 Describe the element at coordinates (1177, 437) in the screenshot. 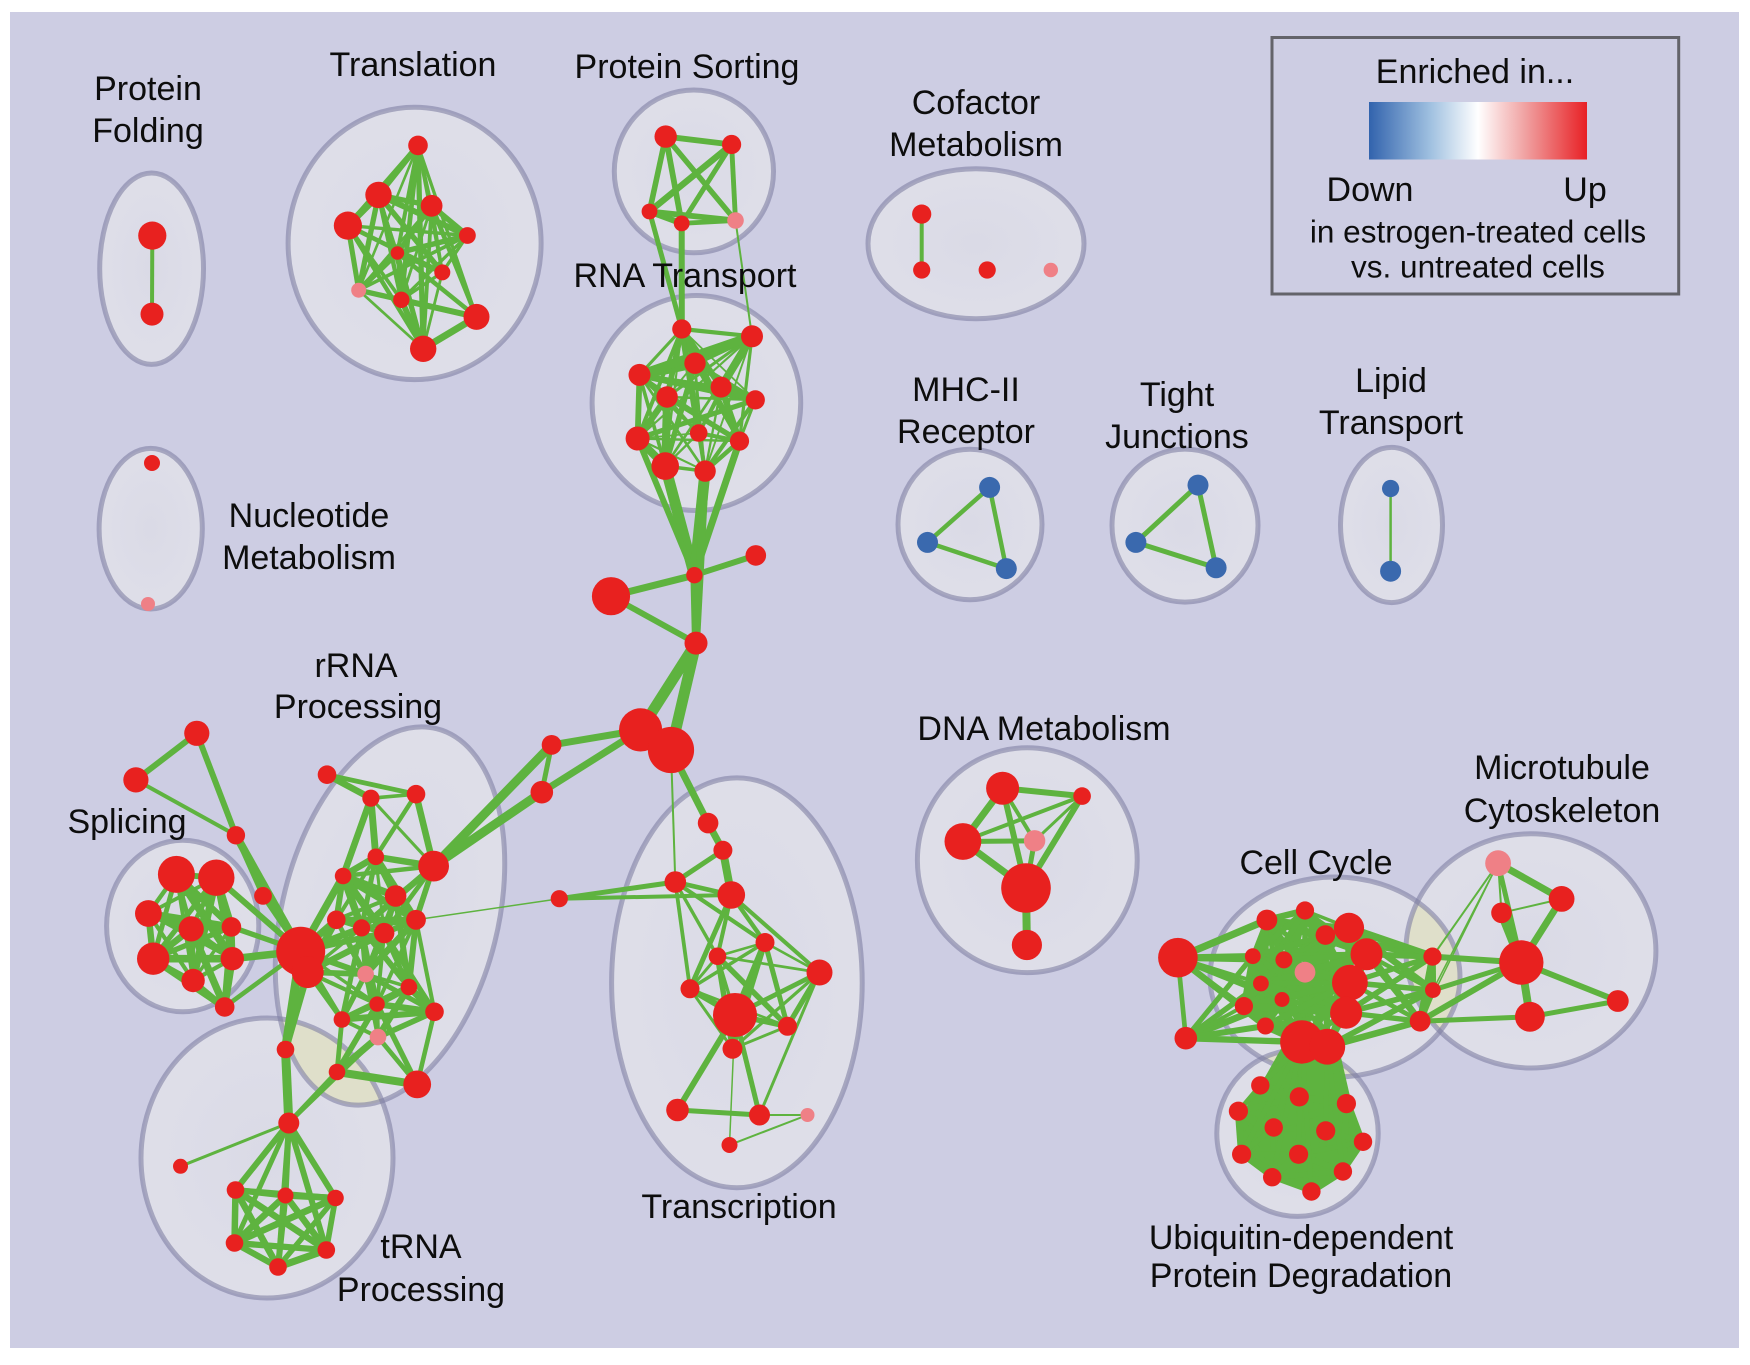

I see `svg-text: Junctions` at that location.